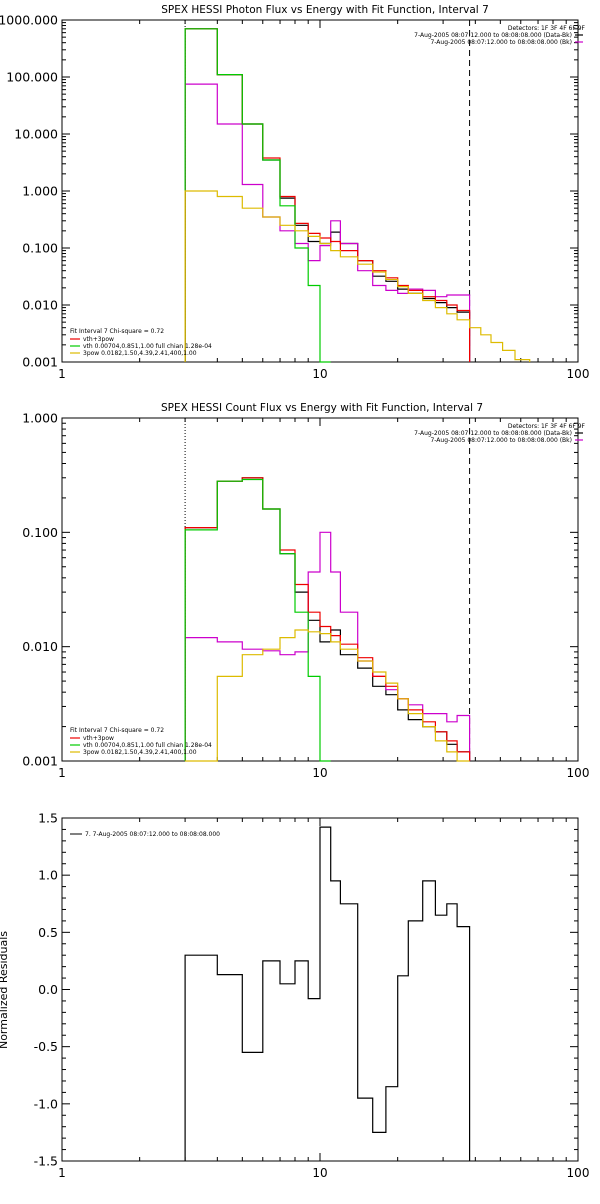 This screenshot has height=1204, width=600. Describe the element at coordinates (117, 331) in the screenshot. I see `panel-1-fit-header: Fit Interval 7 Chi-square = 0.72` at that location.